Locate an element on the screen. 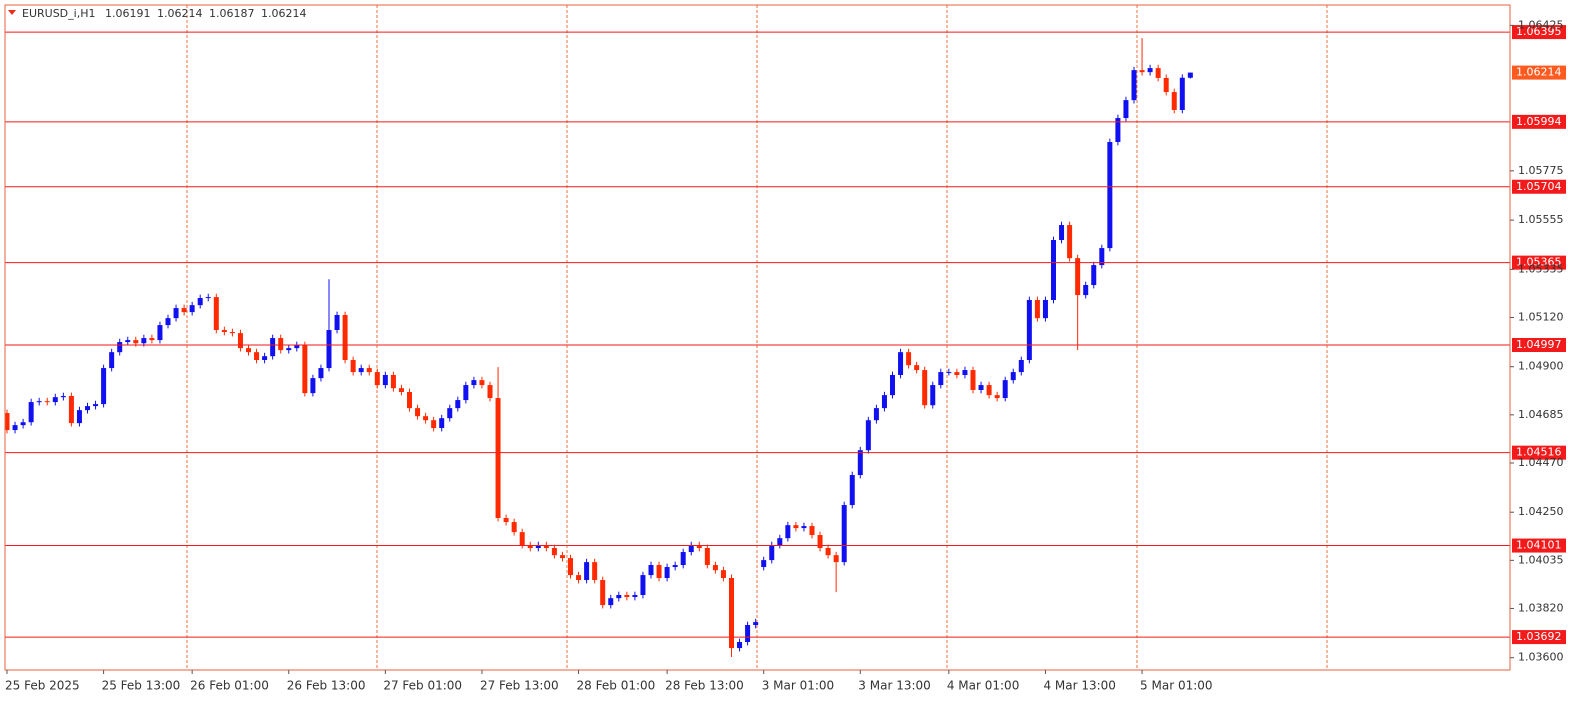 This screenshot has height=712, width=1586. y-tick-label: 1.05335 is located at coordinates (1541, 268).